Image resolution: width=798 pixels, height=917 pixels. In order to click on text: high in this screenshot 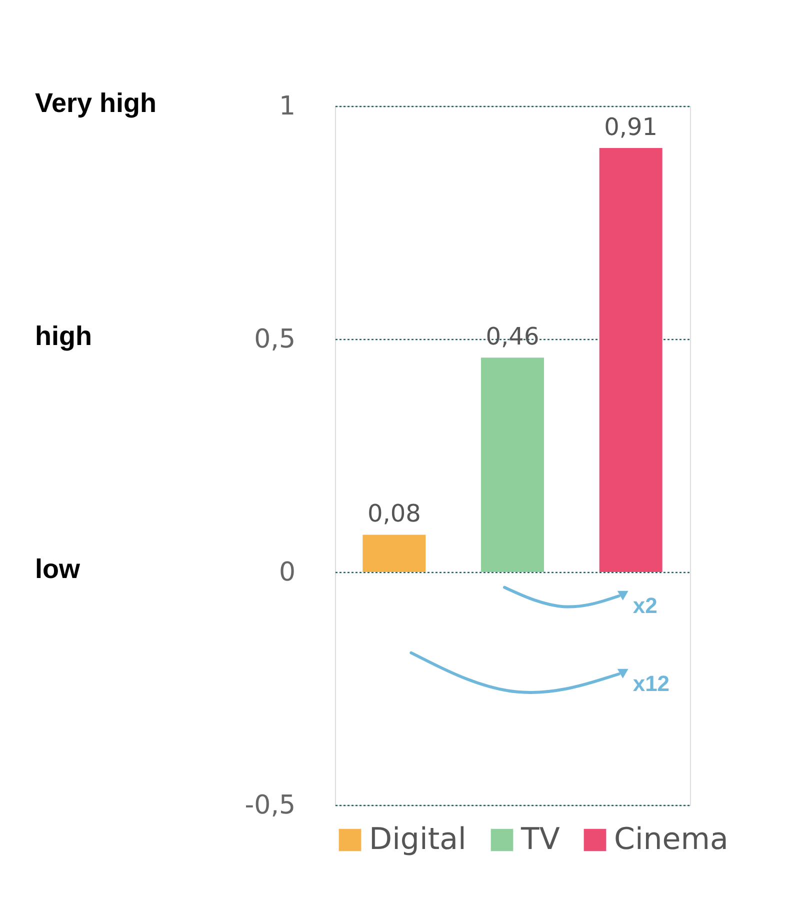, I will do `click(63, 336)`.